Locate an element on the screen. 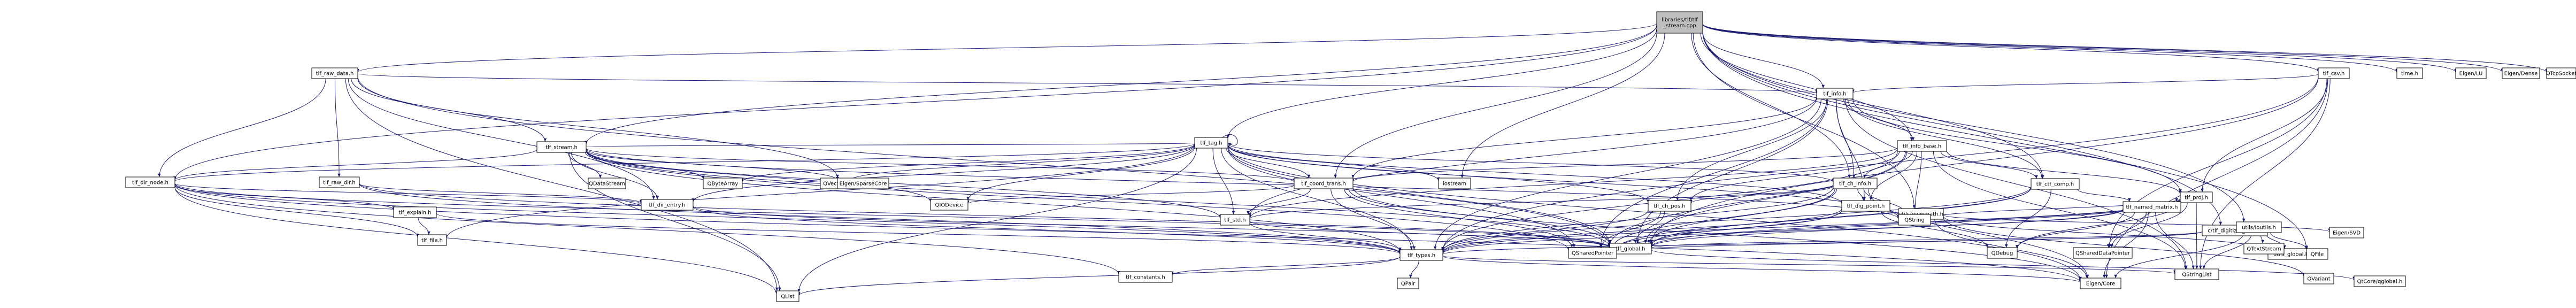 This screenshot has width=2576, height=308. node-qcoreglobal: QtCore/qglobal.h is located at coordinates (2380, 281).